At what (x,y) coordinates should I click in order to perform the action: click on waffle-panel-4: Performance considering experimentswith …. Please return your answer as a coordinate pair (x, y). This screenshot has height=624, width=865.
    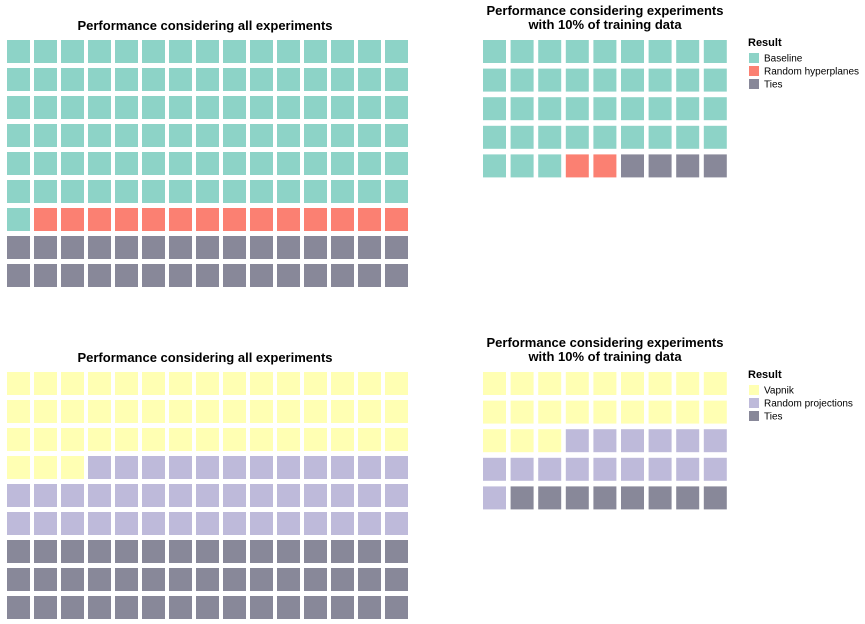
    Looking at the image, I should click on (668, 422).